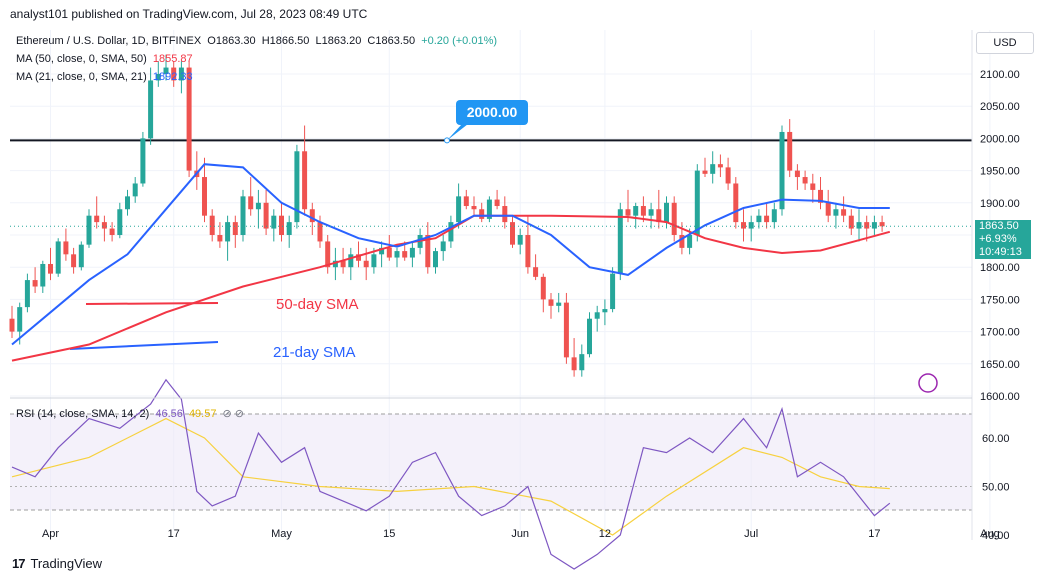  Describe the element at coordinates (1000, 139) in the screenshot. I see `price-tick-label: 2000.00` at that location.